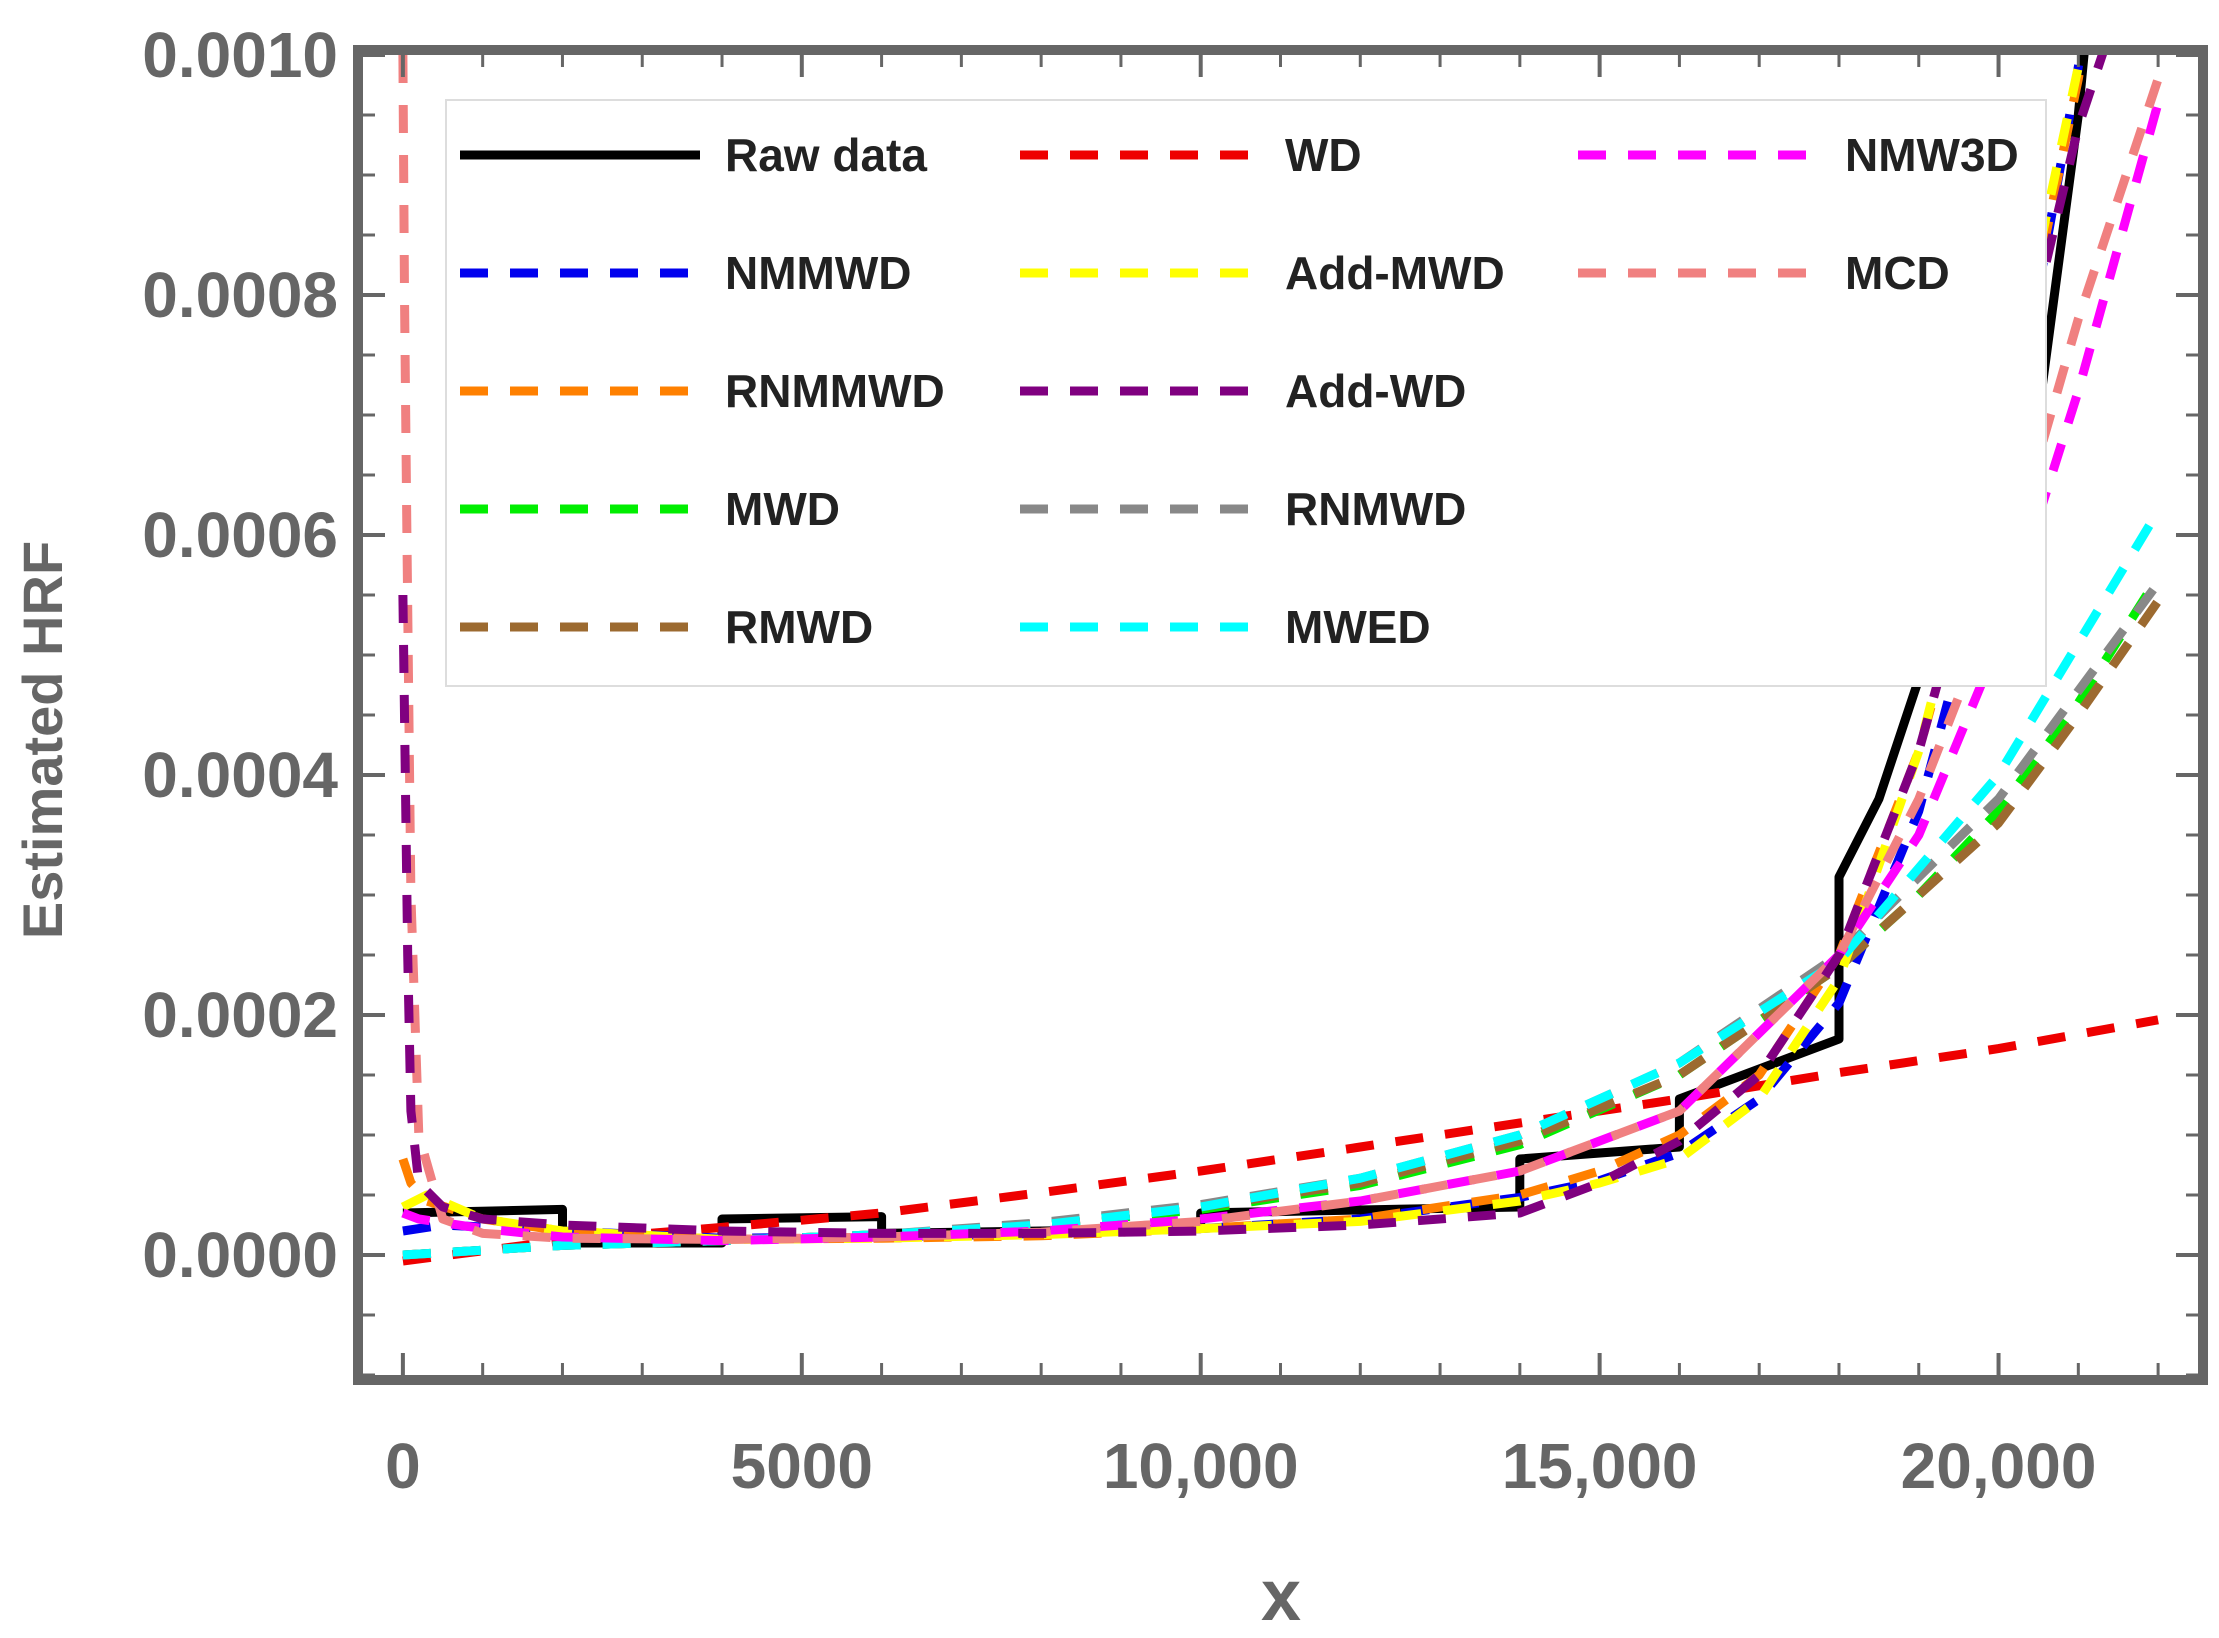 The image size is (2219, 1638). What do you see at coordinates (835, 391) in the screenshot?
I see `legend-label-rnmmwd: RNMMWD` at bounding box center [835, 391].